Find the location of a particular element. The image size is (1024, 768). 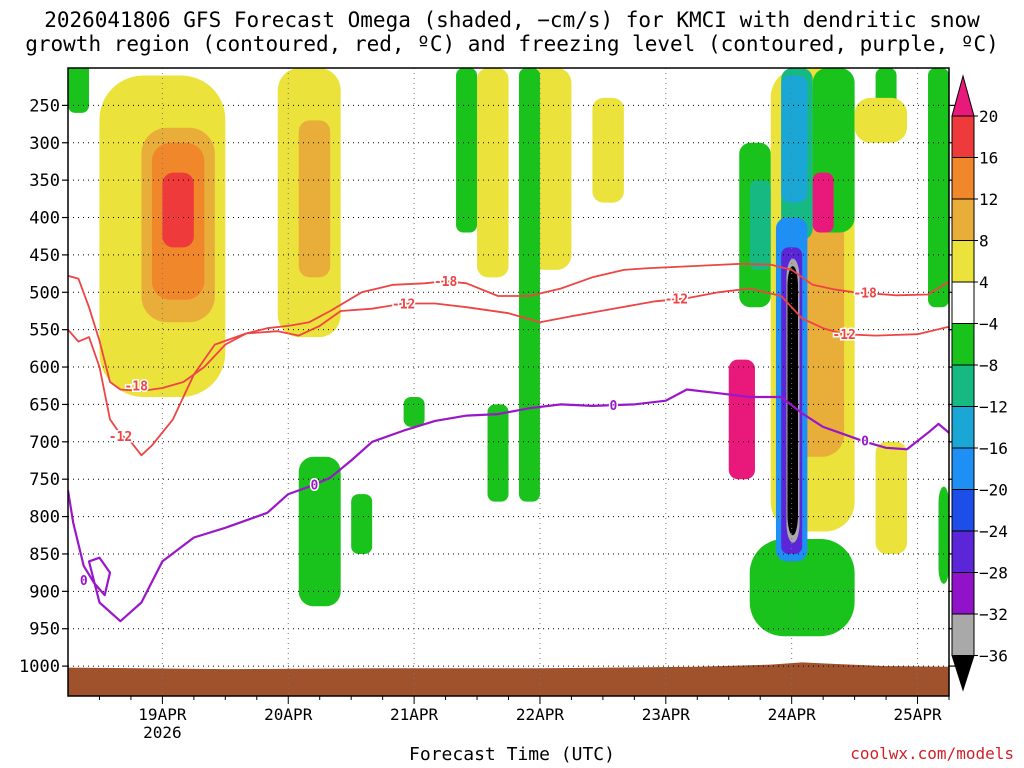

y-tick-label-400: 400 is located at coordinates (44, 219).